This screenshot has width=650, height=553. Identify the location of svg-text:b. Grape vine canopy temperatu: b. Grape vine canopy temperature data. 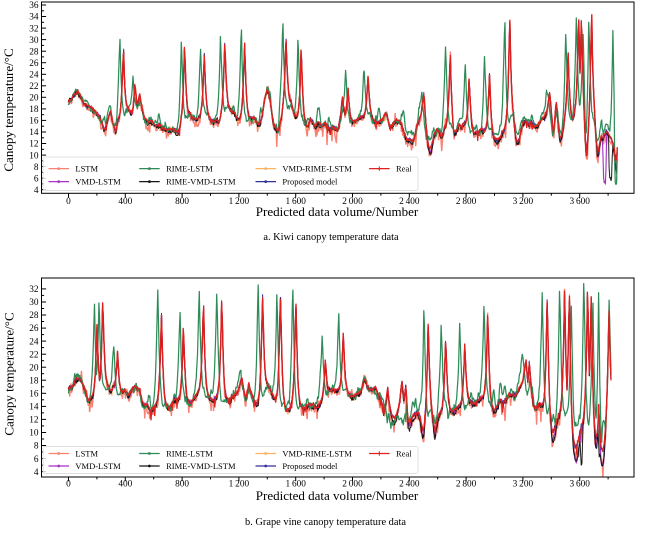
(325, 522).